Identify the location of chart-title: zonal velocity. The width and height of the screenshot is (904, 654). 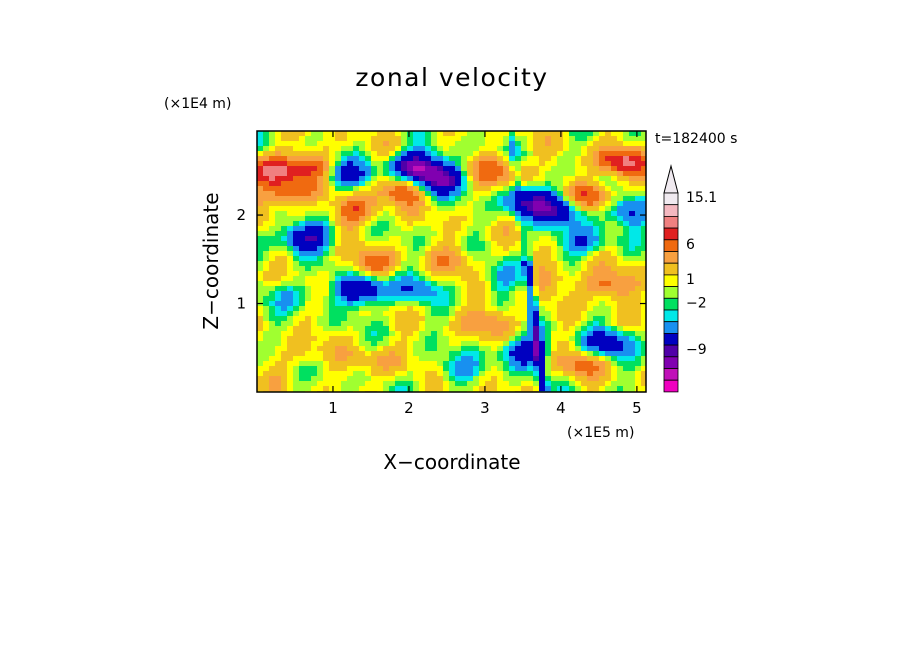
(451, 77).